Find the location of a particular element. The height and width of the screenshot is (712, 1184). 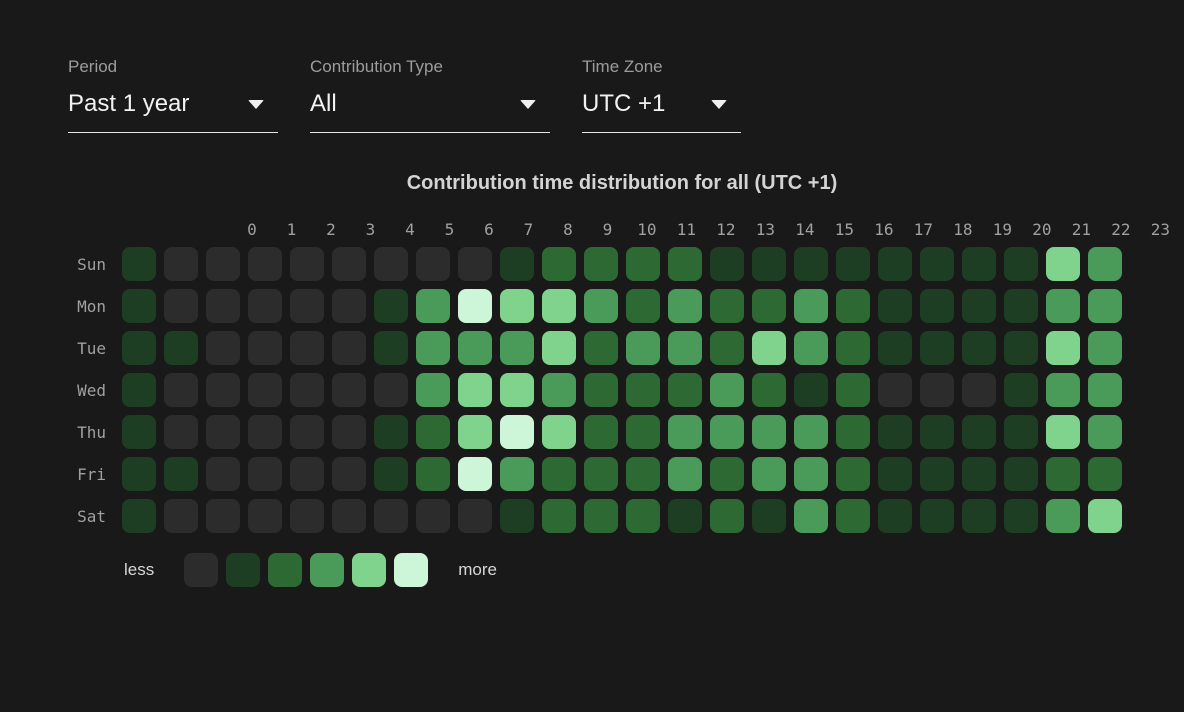

time-zone-label: Time Zone is located at coordinates (622, 66).